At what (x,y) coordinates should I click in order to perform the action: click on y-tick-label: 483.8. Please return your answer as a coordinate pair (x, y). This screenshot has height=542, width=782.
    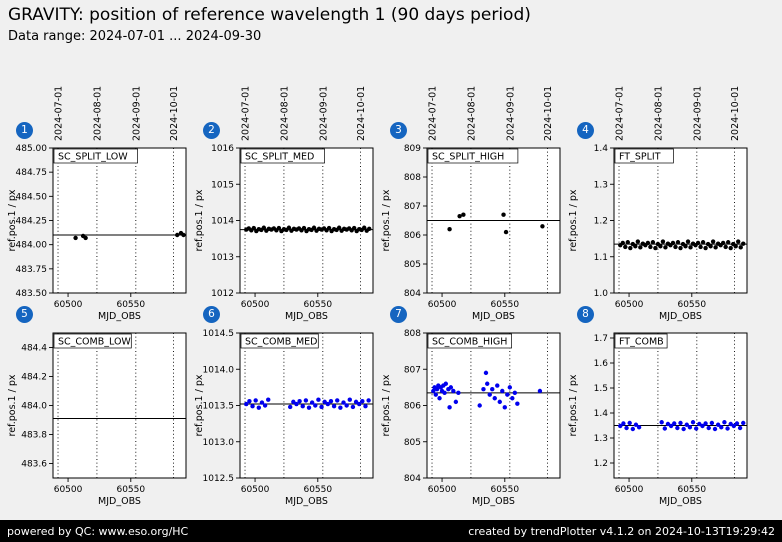
    Looking at the image, I should click on (34, 436).